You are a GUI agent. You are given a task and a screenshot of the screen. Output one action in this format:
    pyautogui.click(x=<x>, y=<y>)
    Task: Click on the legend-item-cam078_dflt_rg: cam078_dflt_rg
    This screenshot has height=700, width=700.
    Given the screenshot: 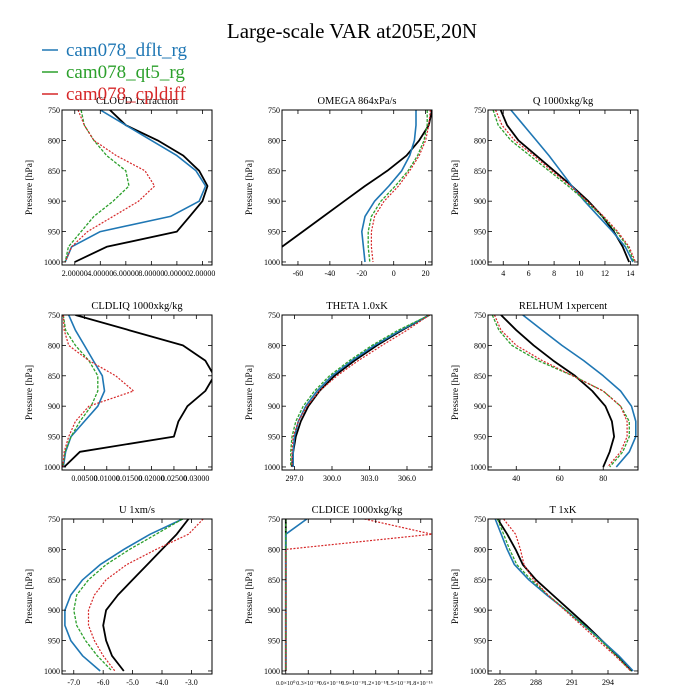 What is the action you would take?
    pyautogui.click(x=115, y=50)
    